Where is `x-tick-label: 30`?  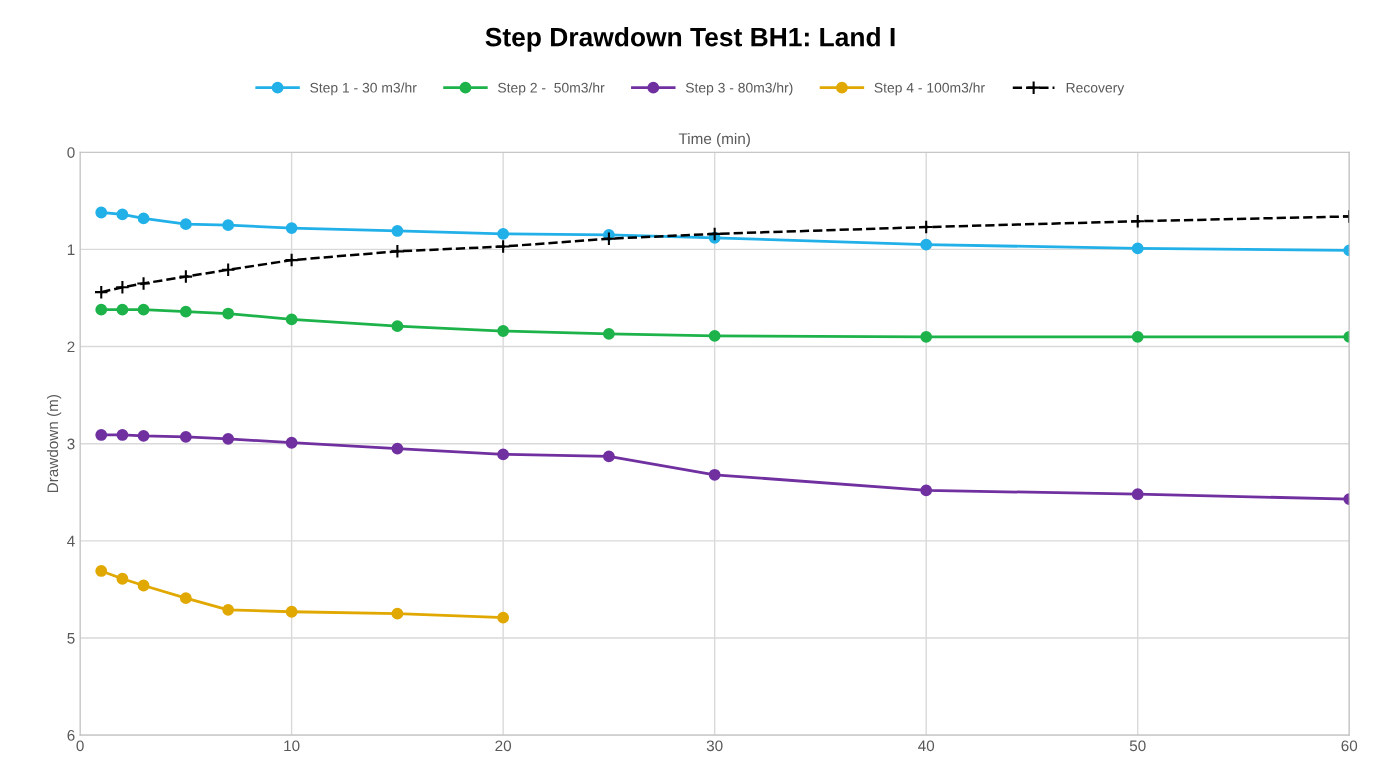
x-tick-label: 30 is located at coordinates (714, 746).